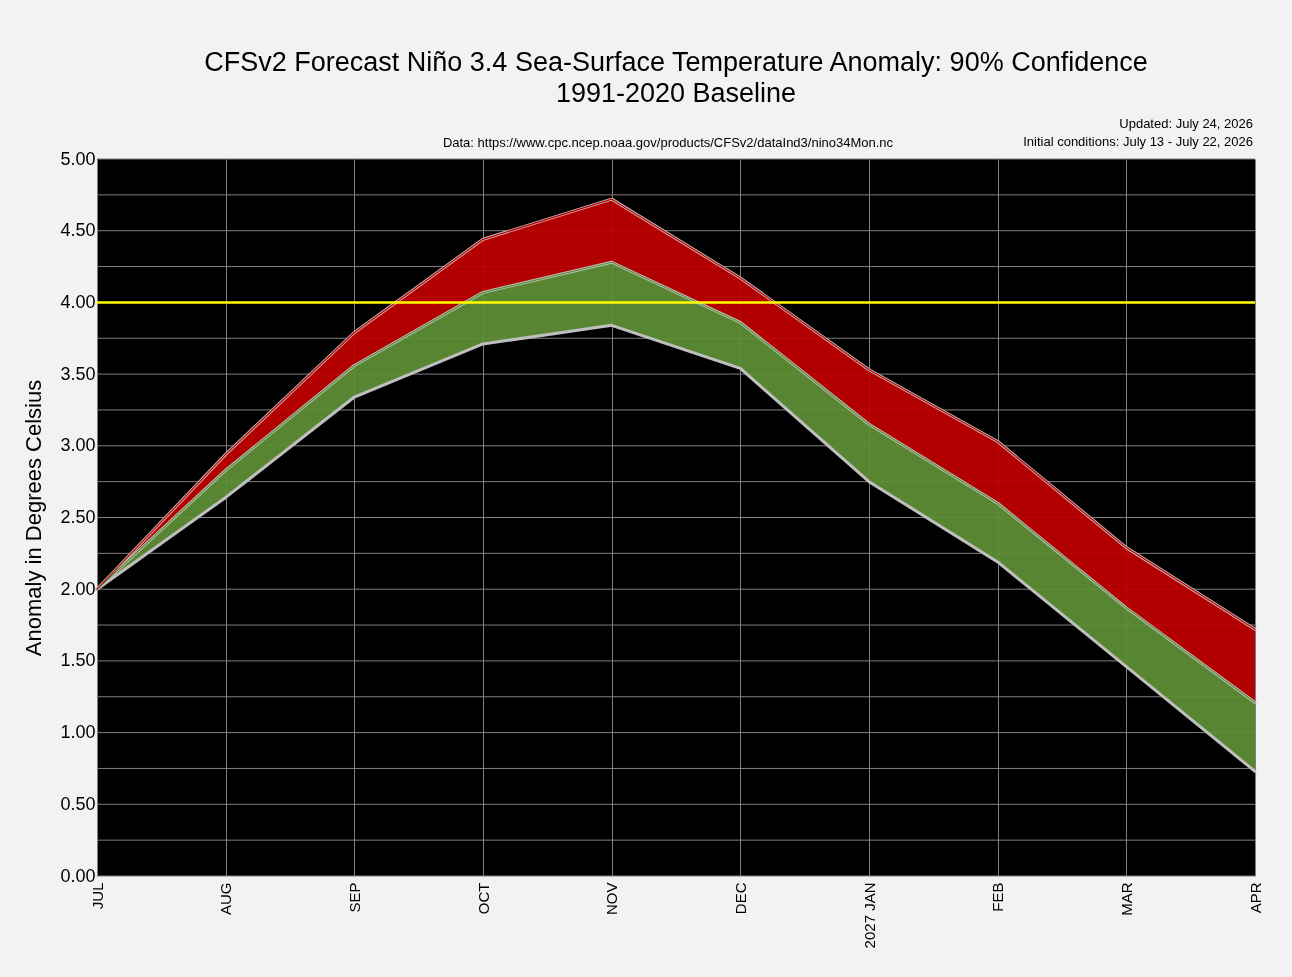  What do you see at coordinates (354, 897) in the screenshot?
I see `x-tick-label: SEP` at bounding box center [354, 897].